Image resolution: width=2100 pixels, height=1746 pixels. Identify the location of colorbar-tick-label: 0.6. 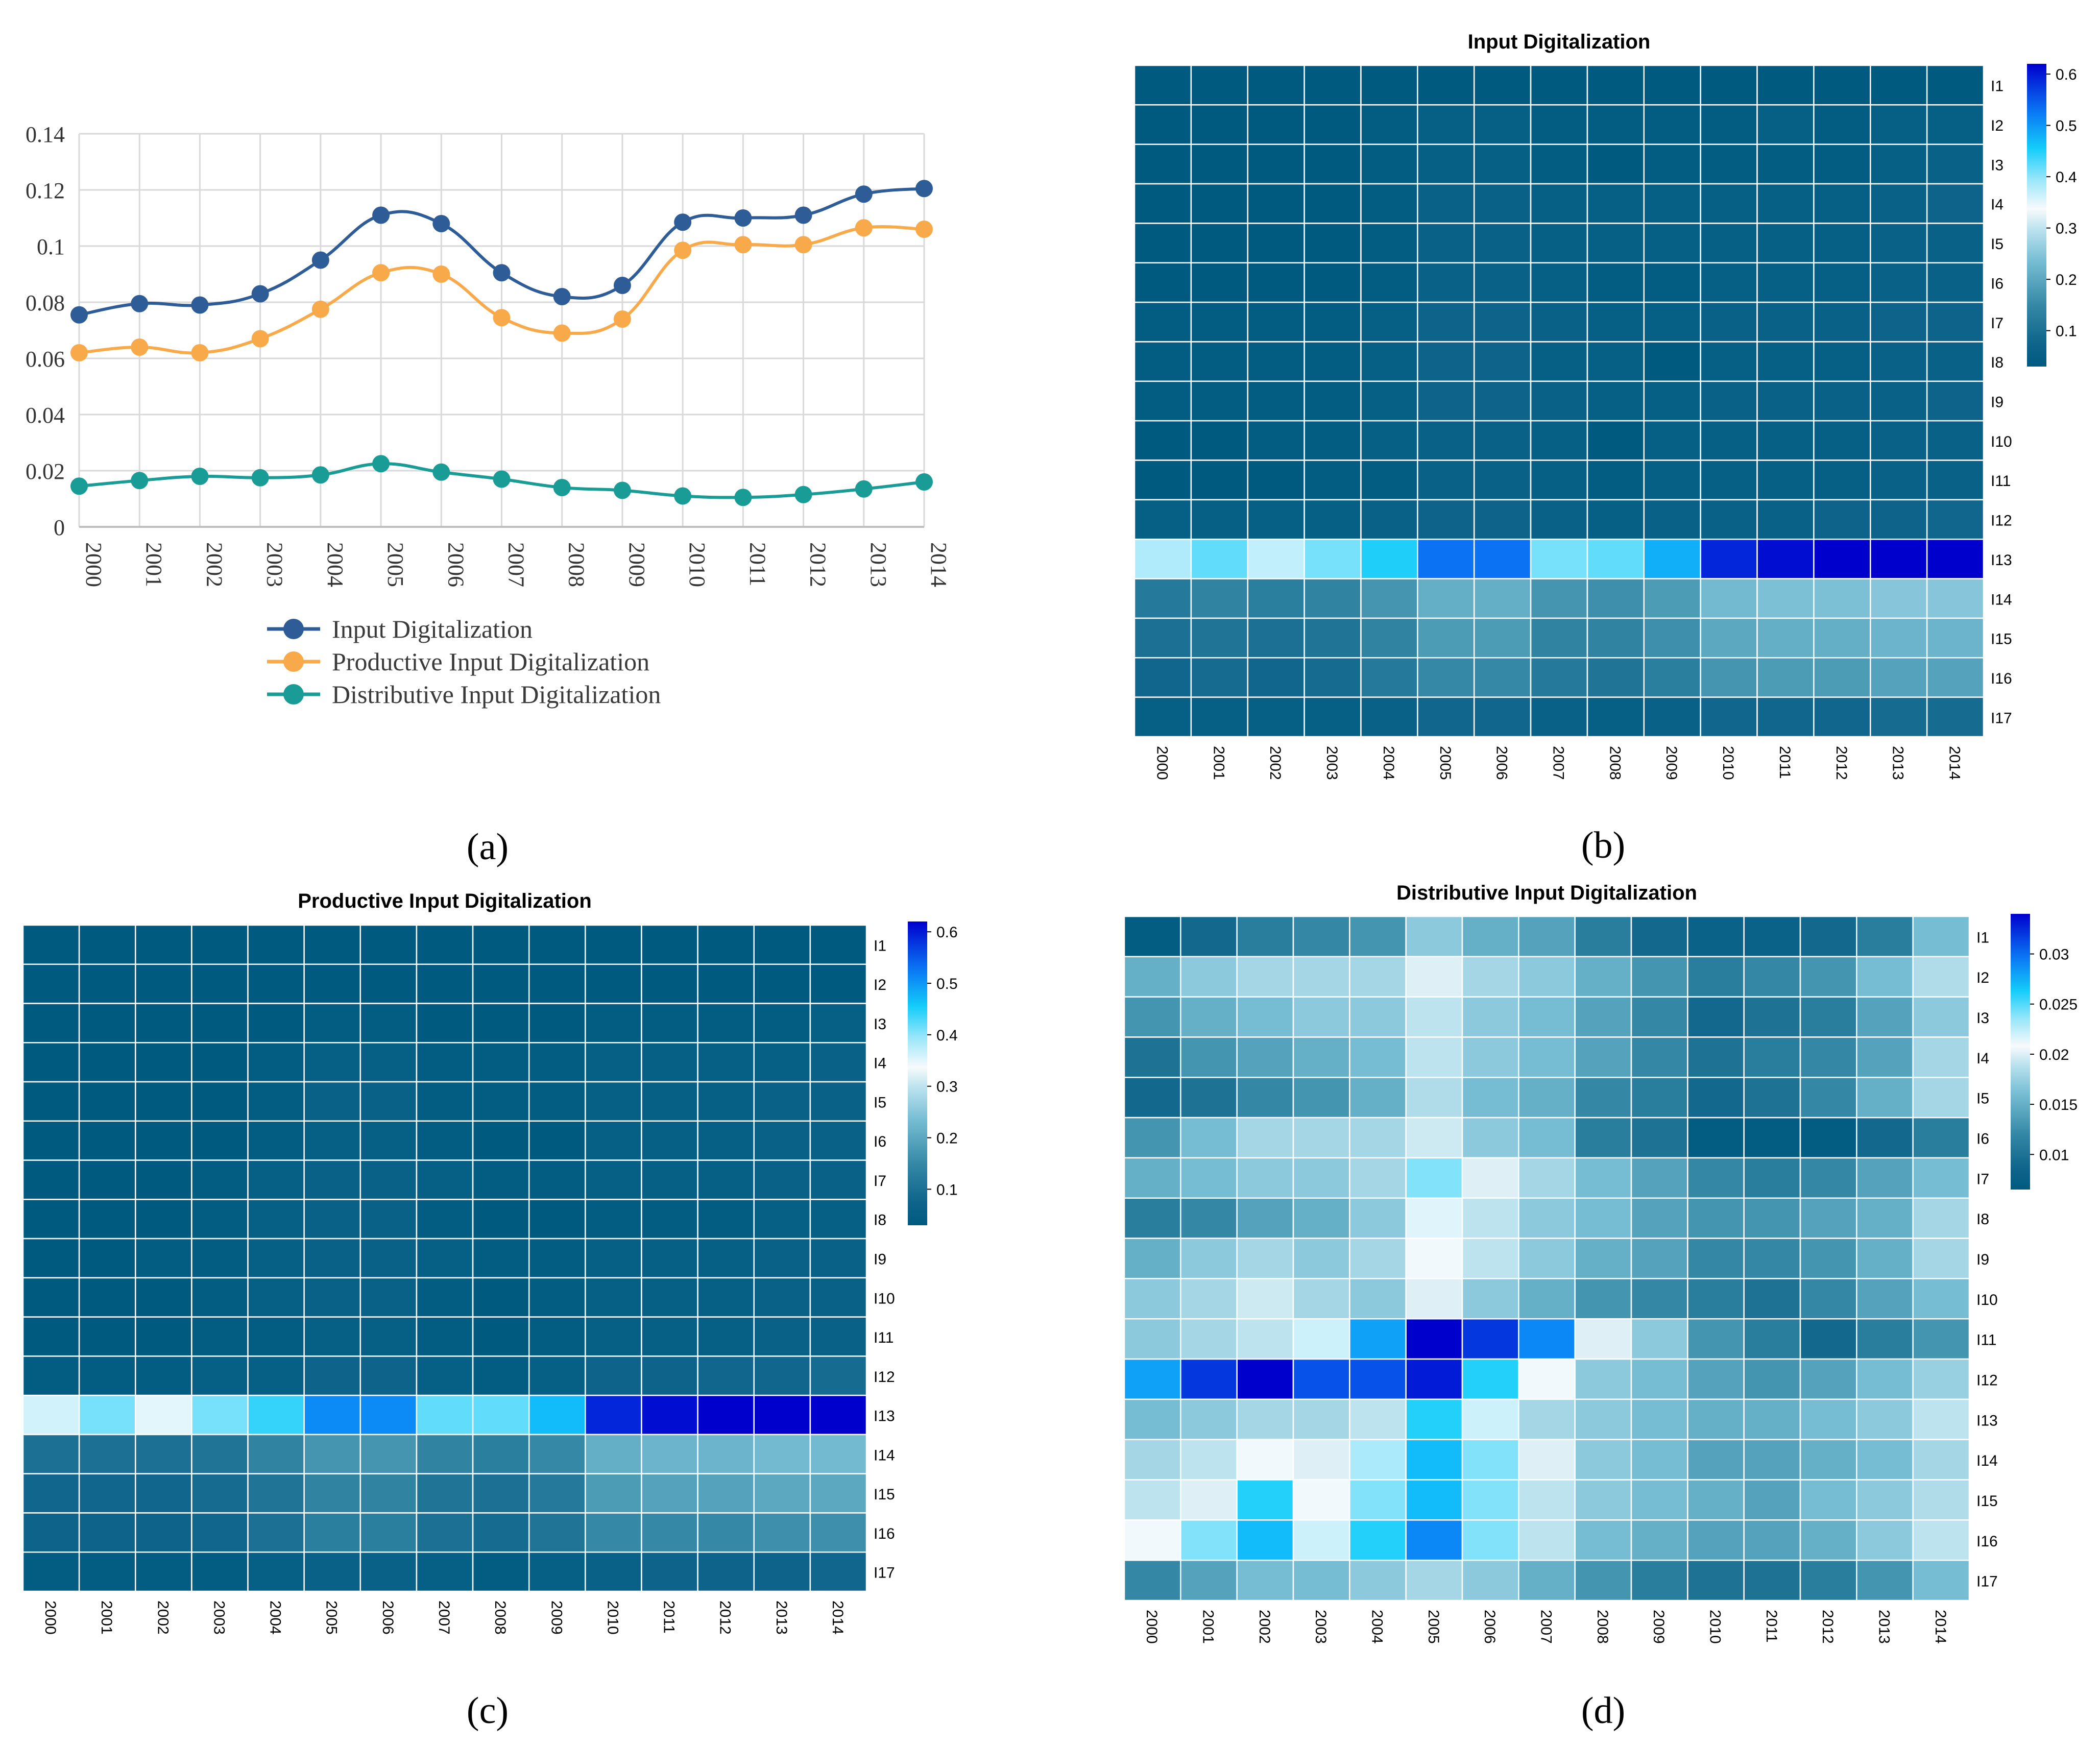
(2066, 74).